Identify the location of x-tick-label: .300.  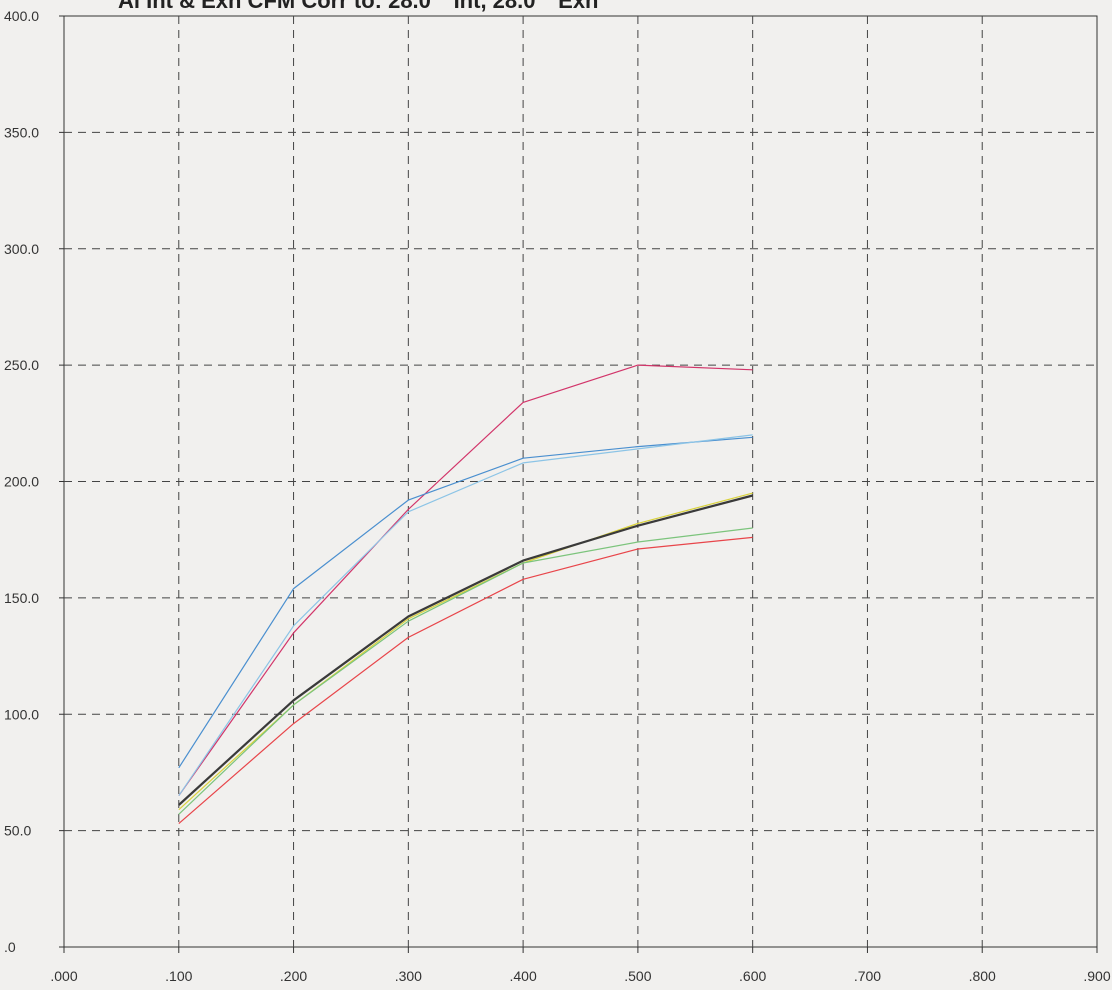
(408, 976).